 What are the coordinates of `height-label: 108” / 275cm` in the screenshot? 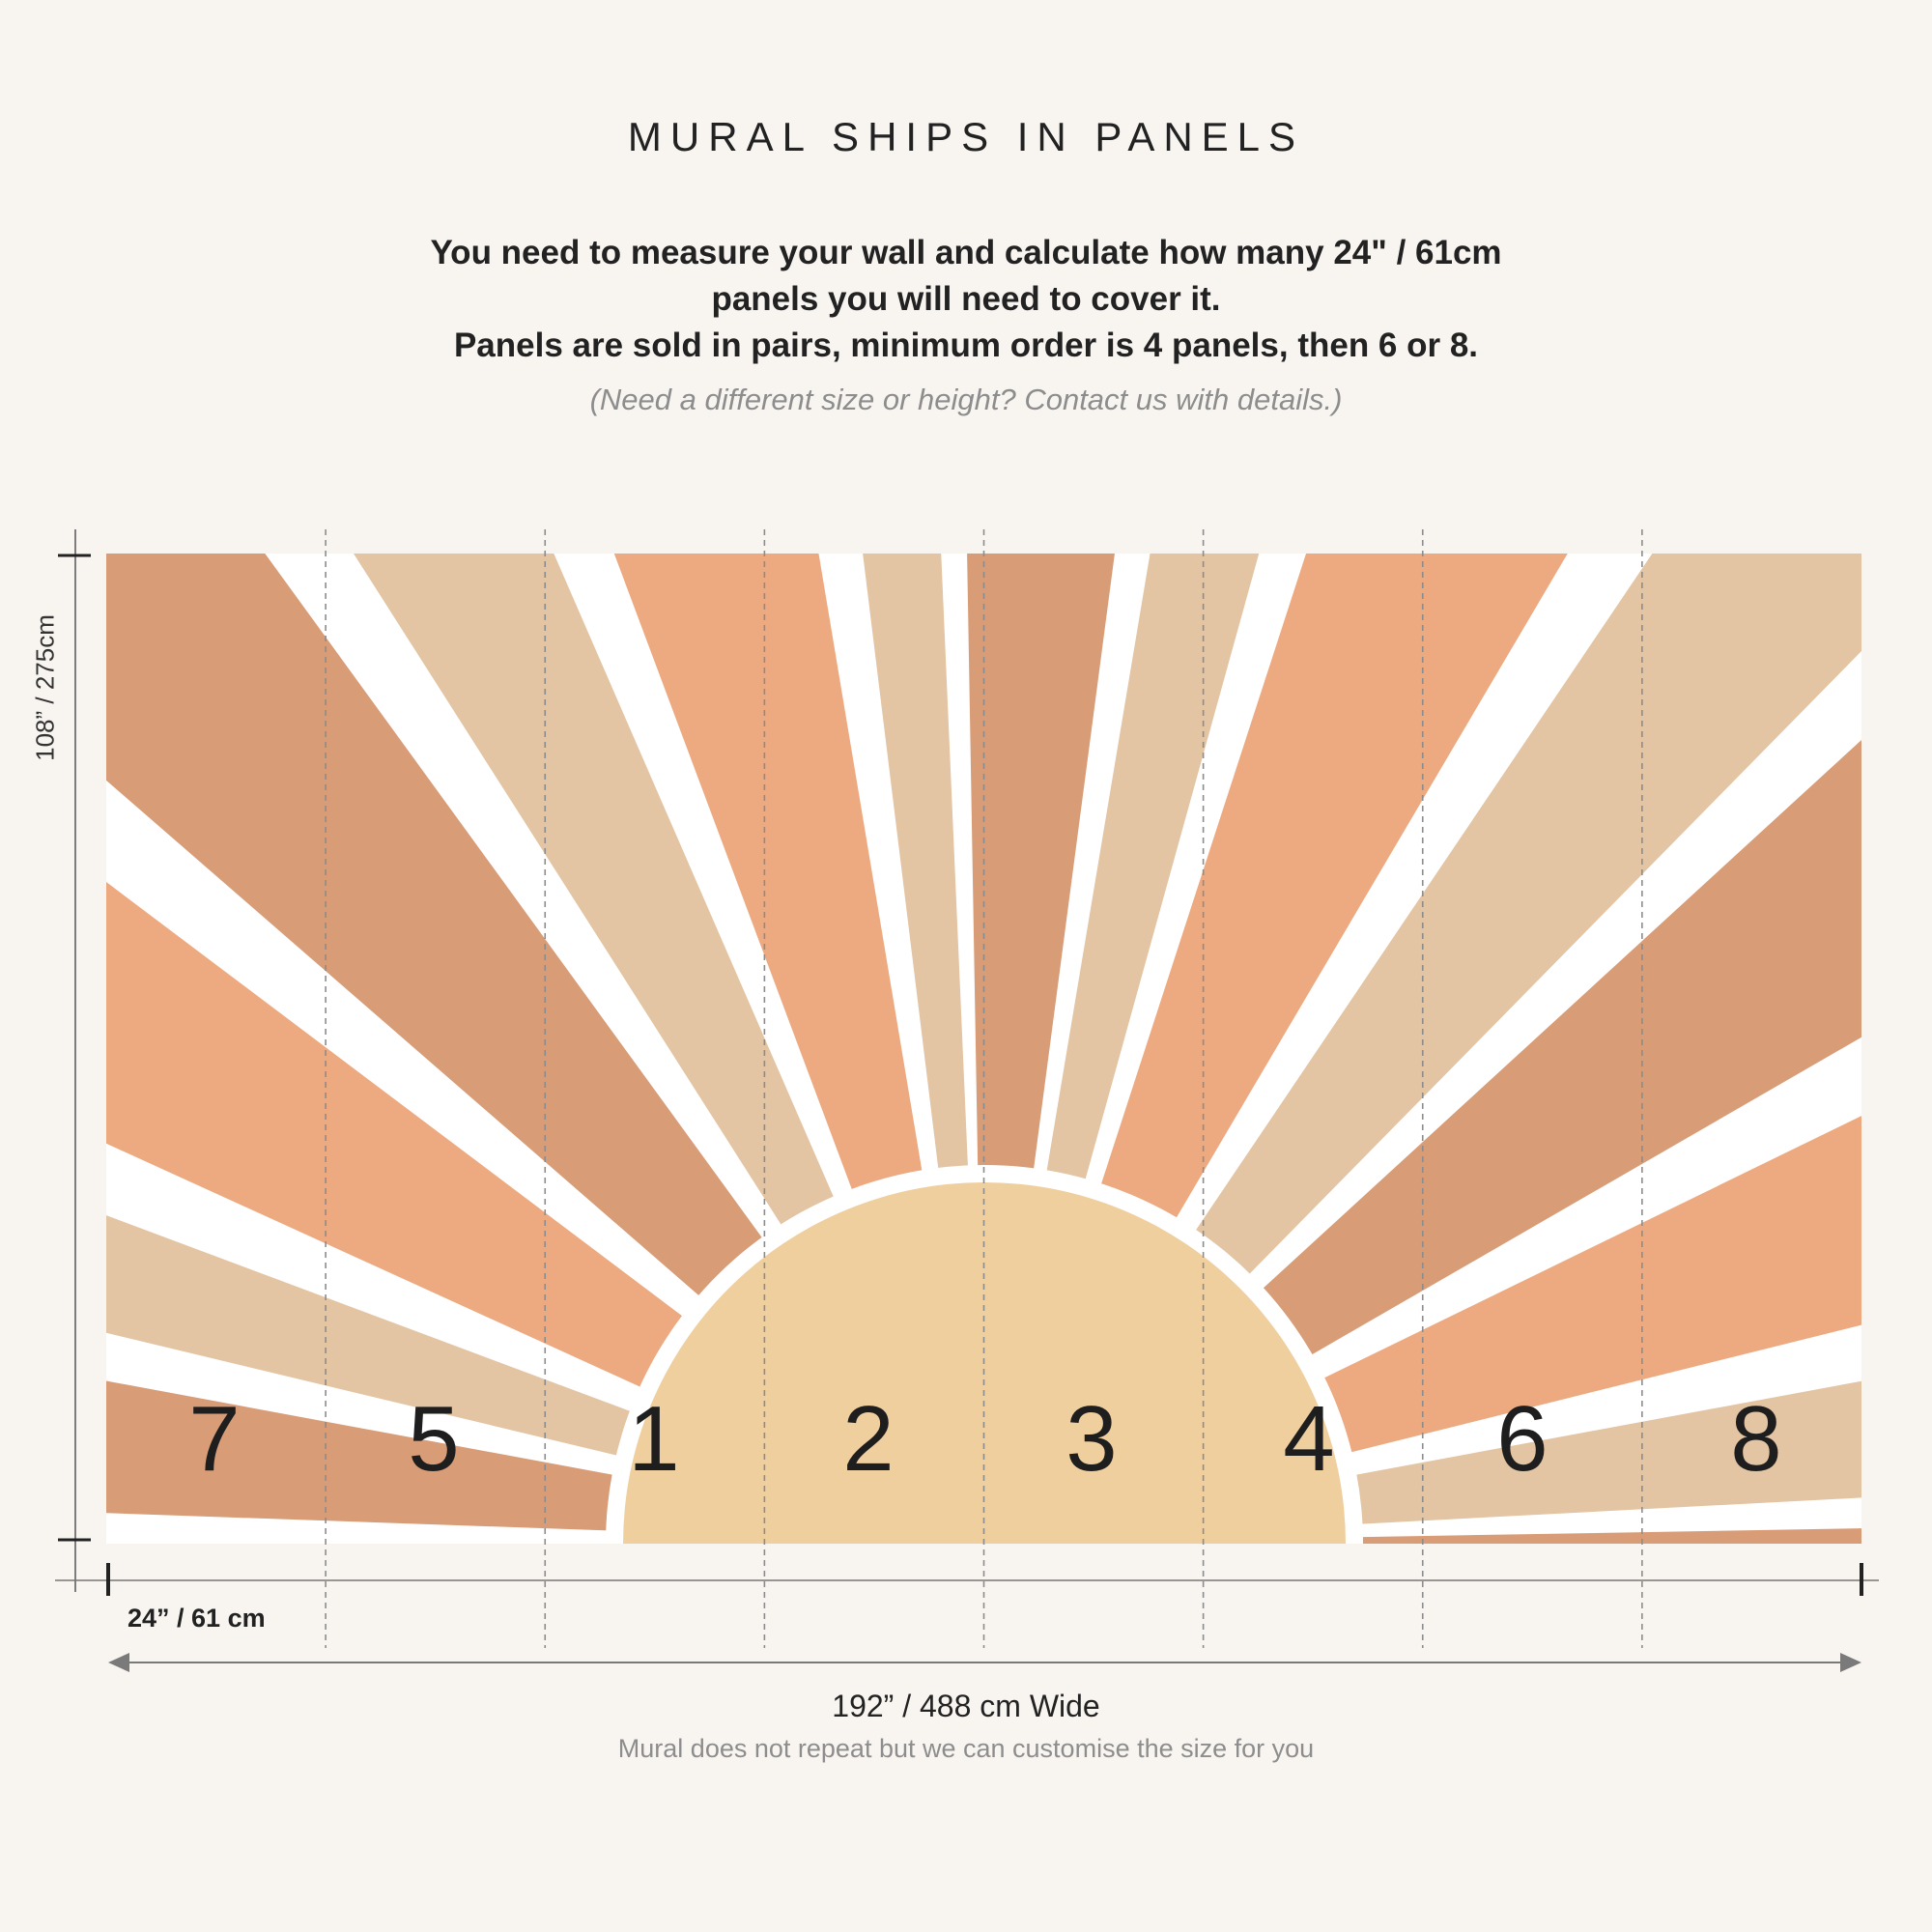 It's located at (45, 687).